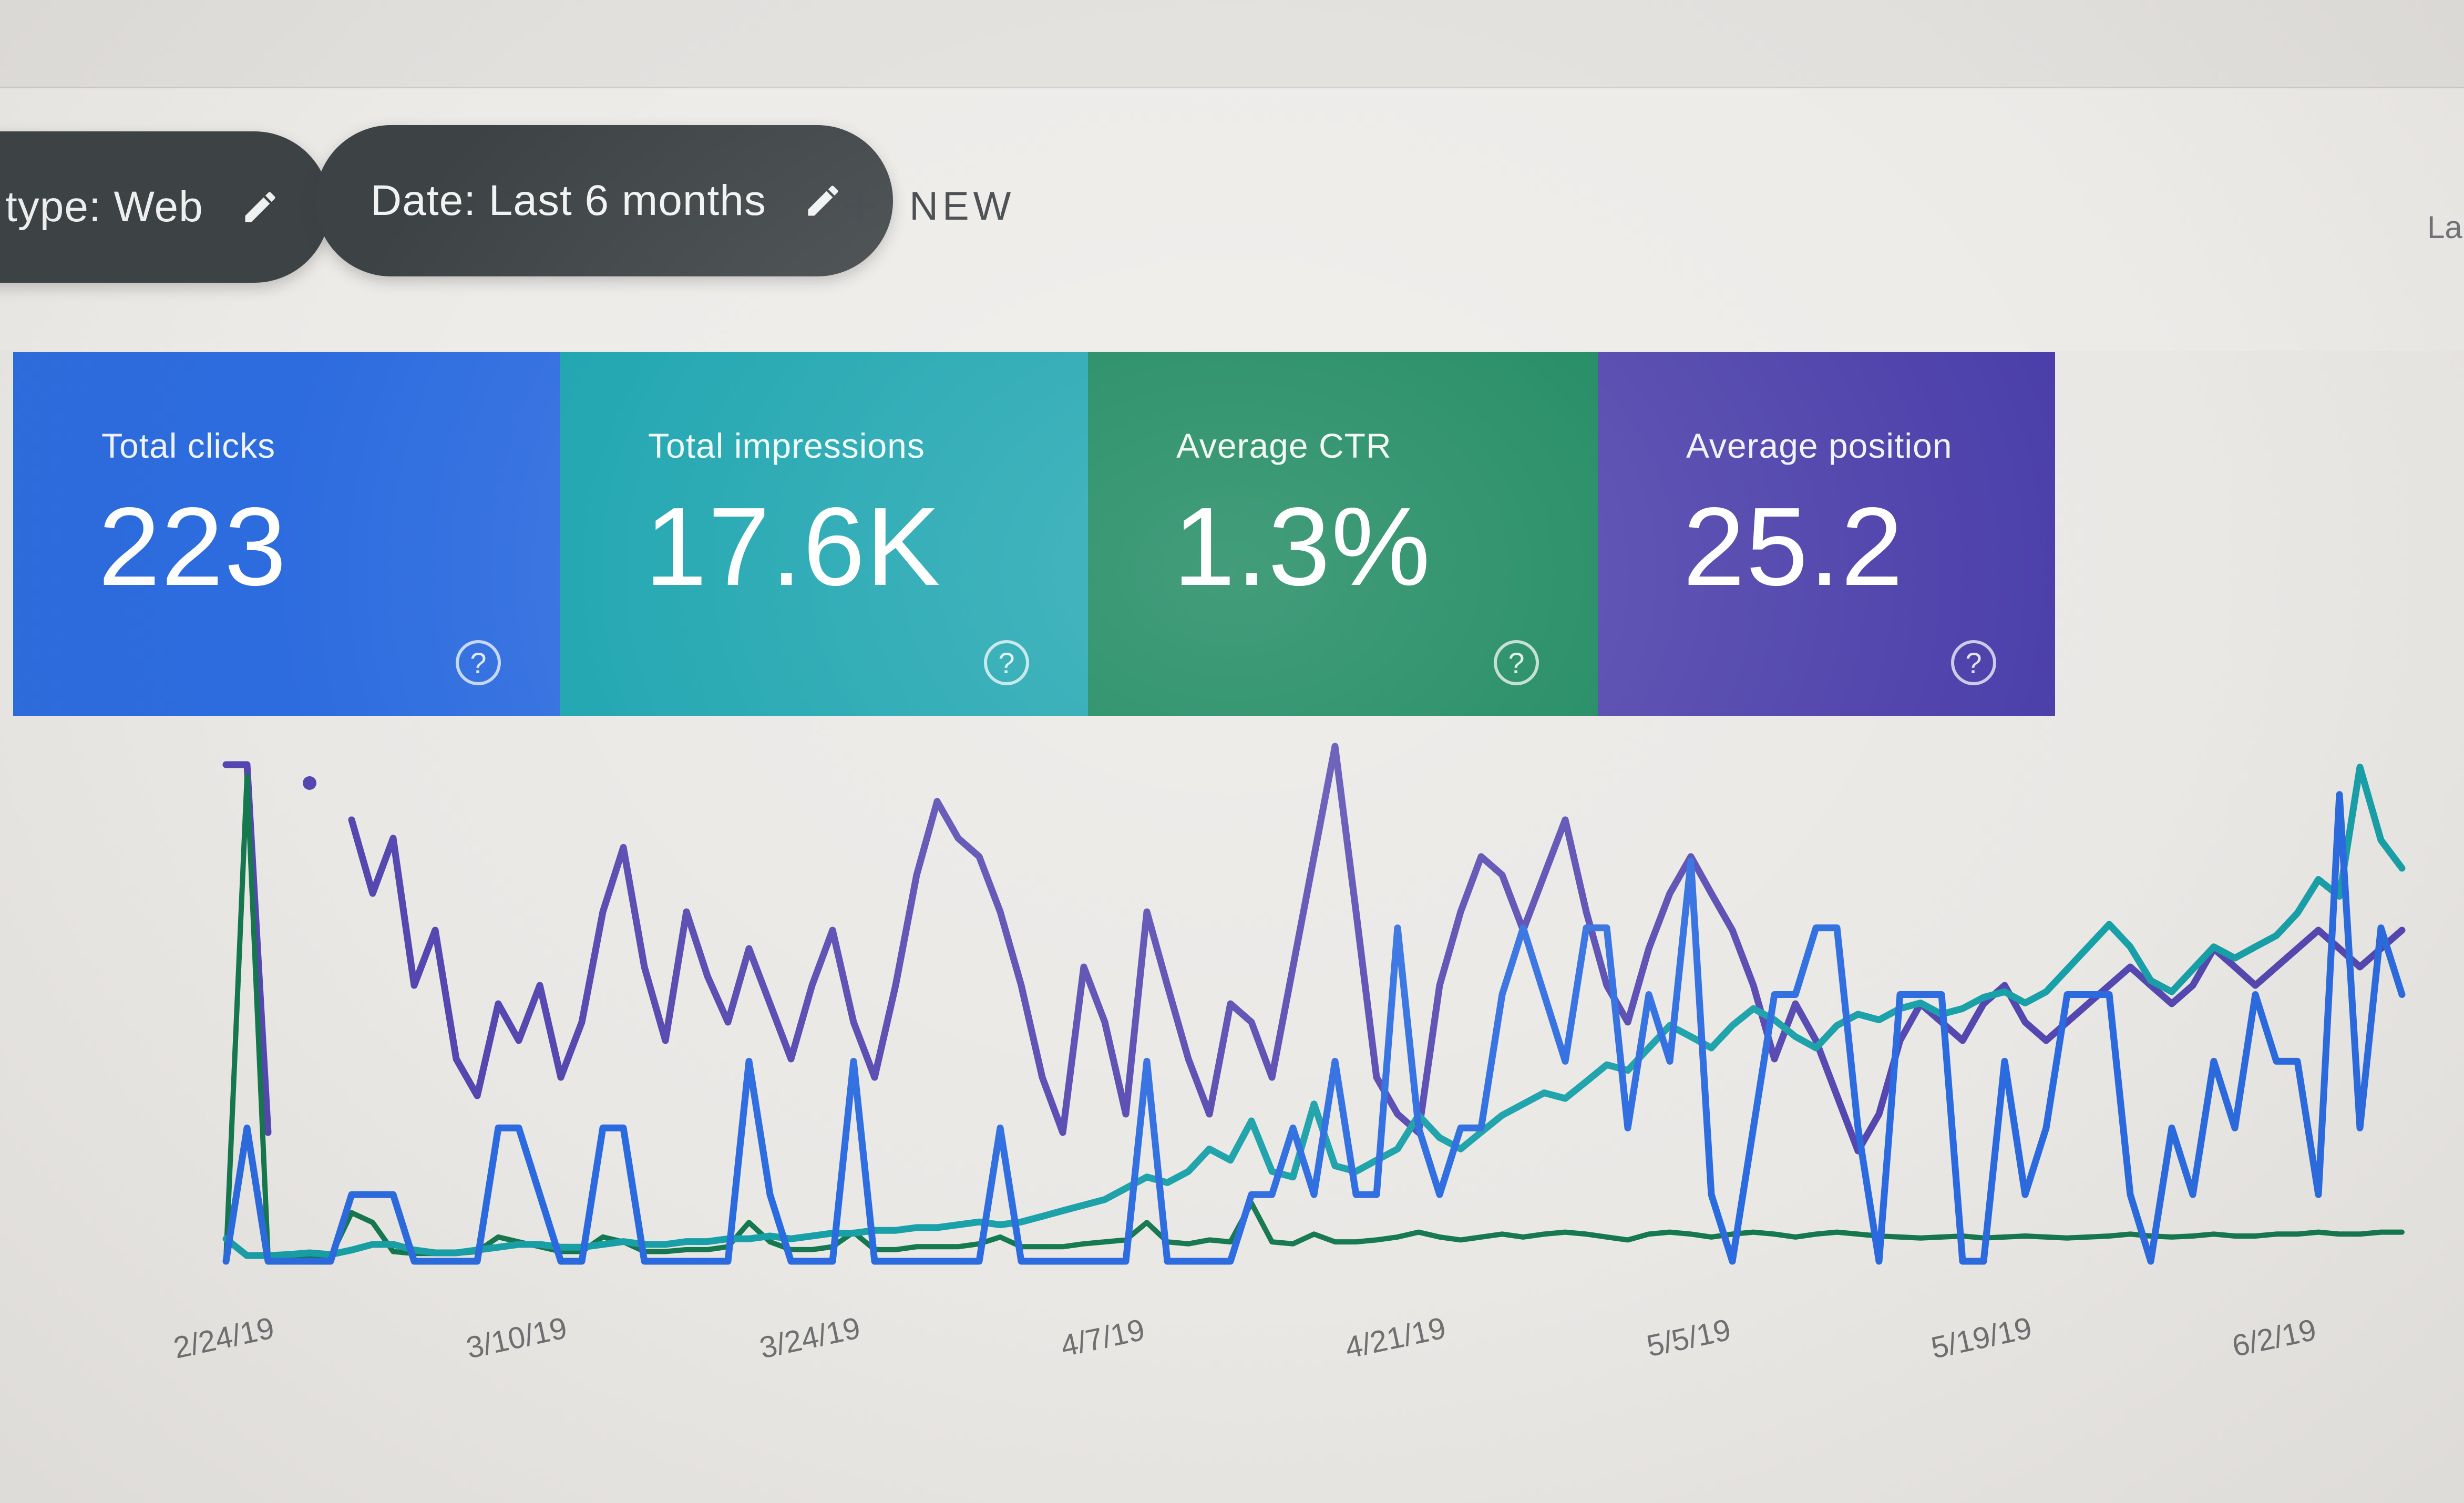 The width and height of the screenshot is (2464, 1503). What do you see at coordinates (793, 547) in the screenshot?
I see `metric-card-value: 17.6K` at bounding box center [793, 547].